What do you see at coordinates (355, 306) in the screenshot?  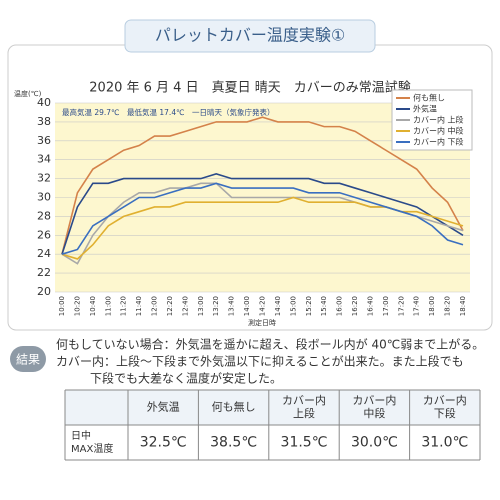 I see `x-tick-label: 16:20` at bounding box center [355, 306].